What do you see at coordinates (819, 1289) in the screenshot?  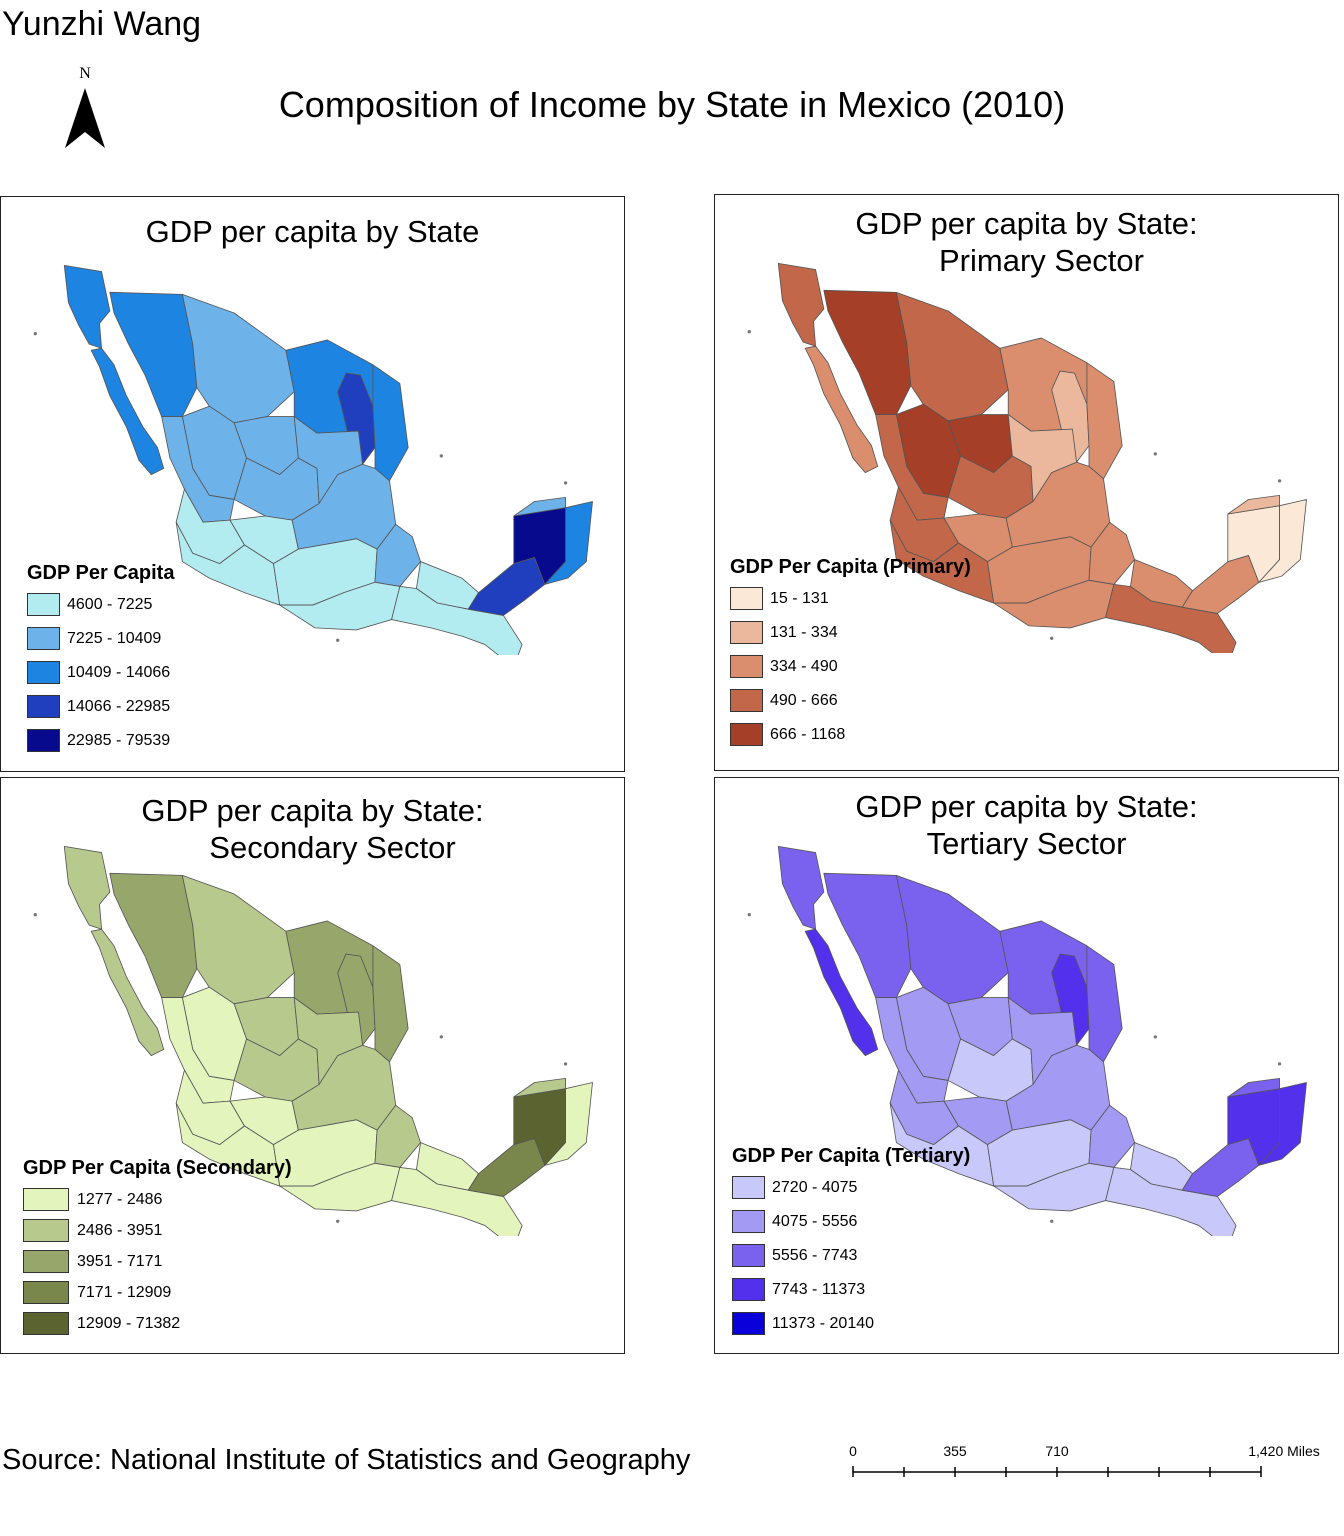 I see `legend-label: 7743 - 11373` at bounding box center [819, 1289].